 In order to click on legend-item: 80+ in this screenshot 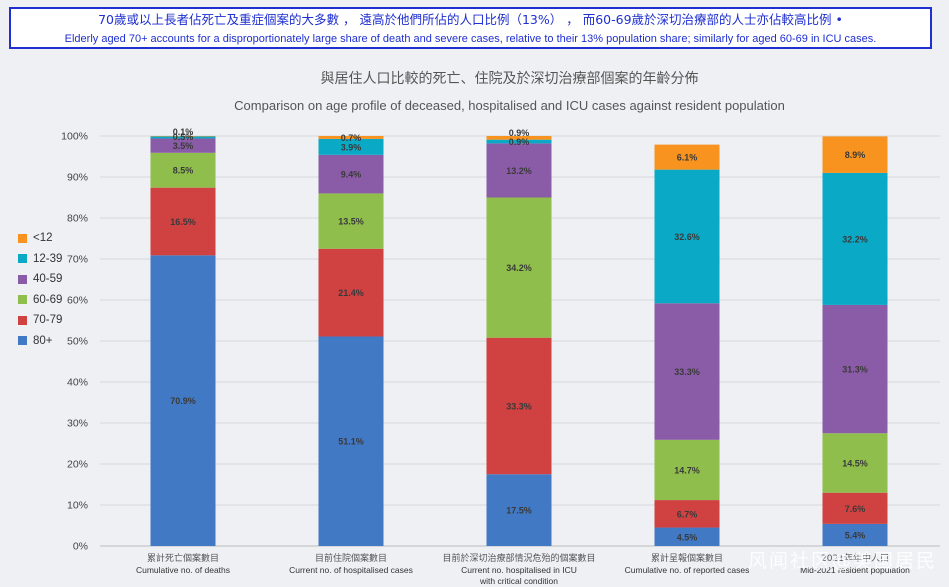, I will do `click(40, 341)`.